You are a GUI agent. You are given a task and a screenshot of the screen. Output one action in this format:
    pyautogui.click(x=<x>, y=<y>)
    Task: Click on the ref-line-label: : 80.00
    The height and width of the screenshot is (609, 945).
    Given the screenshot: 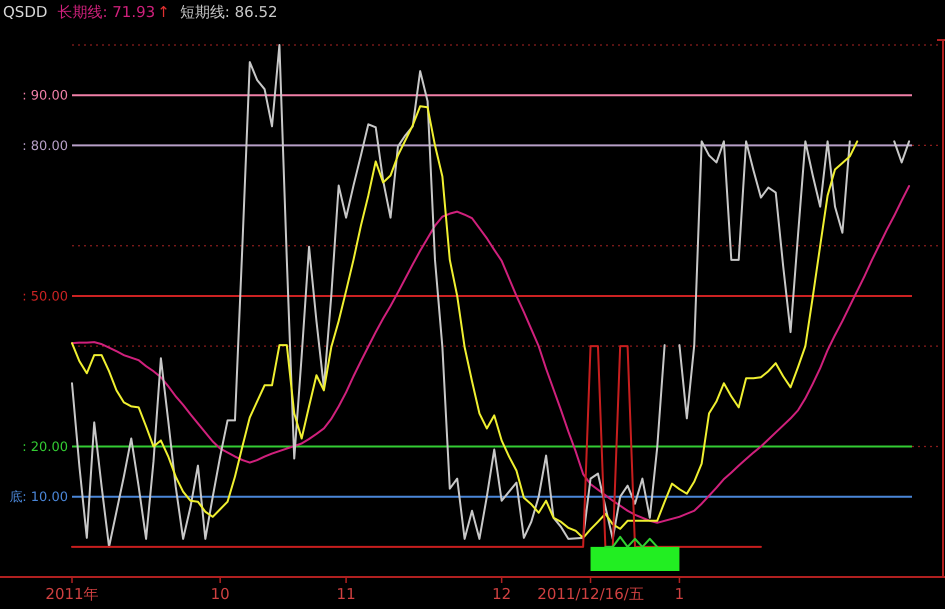 What is the action you would take?
    pyautogui.click(x=45, y=146)
    